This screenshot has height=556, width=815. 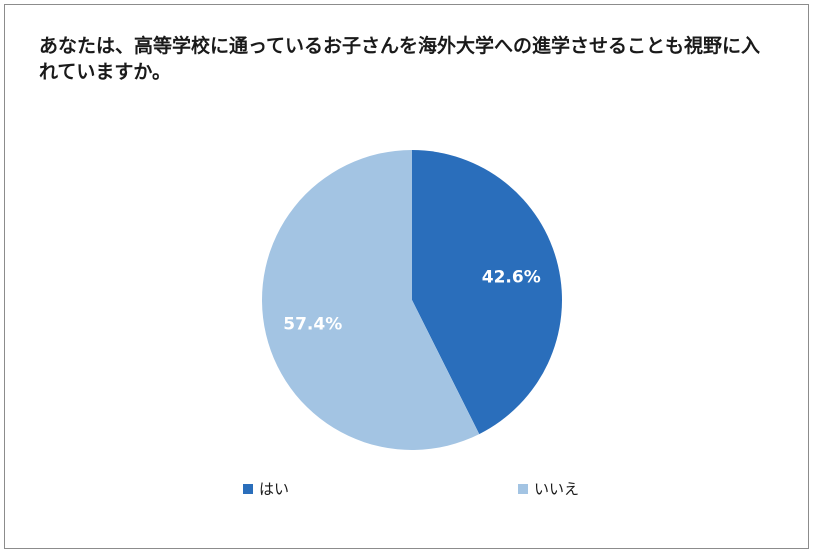 What do you see at coordinates (248, 488) in the screenshot?
I see `legend-swatch-yes` at bounding box center [248, 488].